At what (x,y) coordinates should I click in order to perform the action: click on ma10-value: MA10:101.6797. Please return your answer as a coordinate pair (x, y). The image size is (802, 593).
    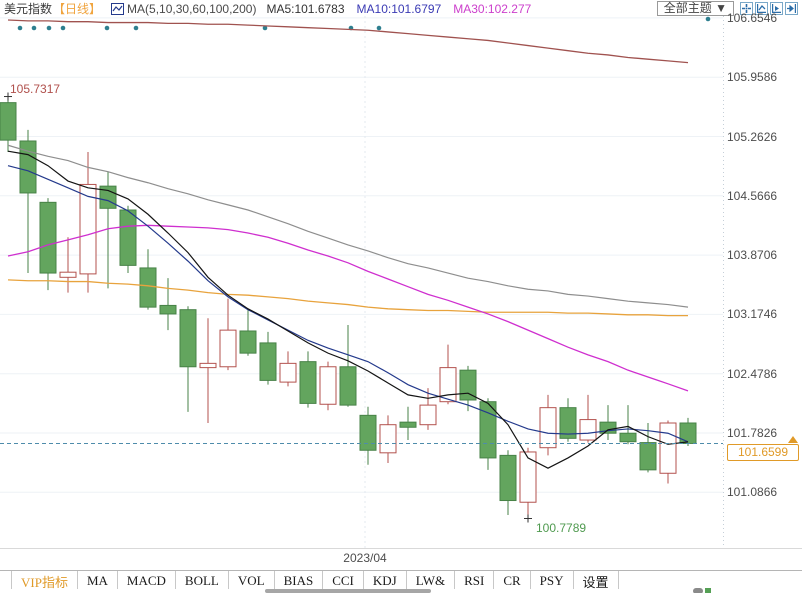
    Looking at the image, I should click on (399, 8).